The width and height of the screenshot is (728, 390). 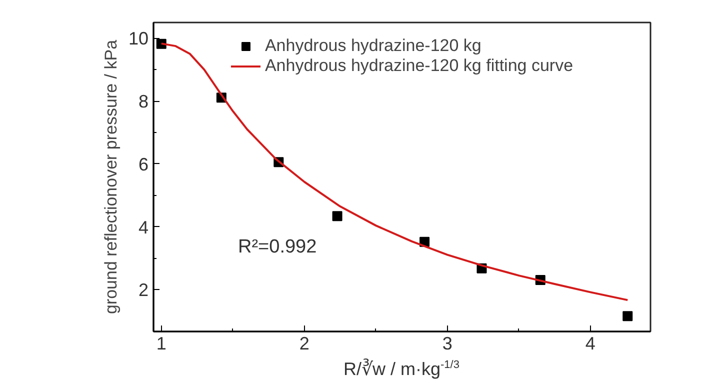 I want to click on x-axis-title: R/∛w / m·kg$^{-1/3}$, so click(x=401, y=369).